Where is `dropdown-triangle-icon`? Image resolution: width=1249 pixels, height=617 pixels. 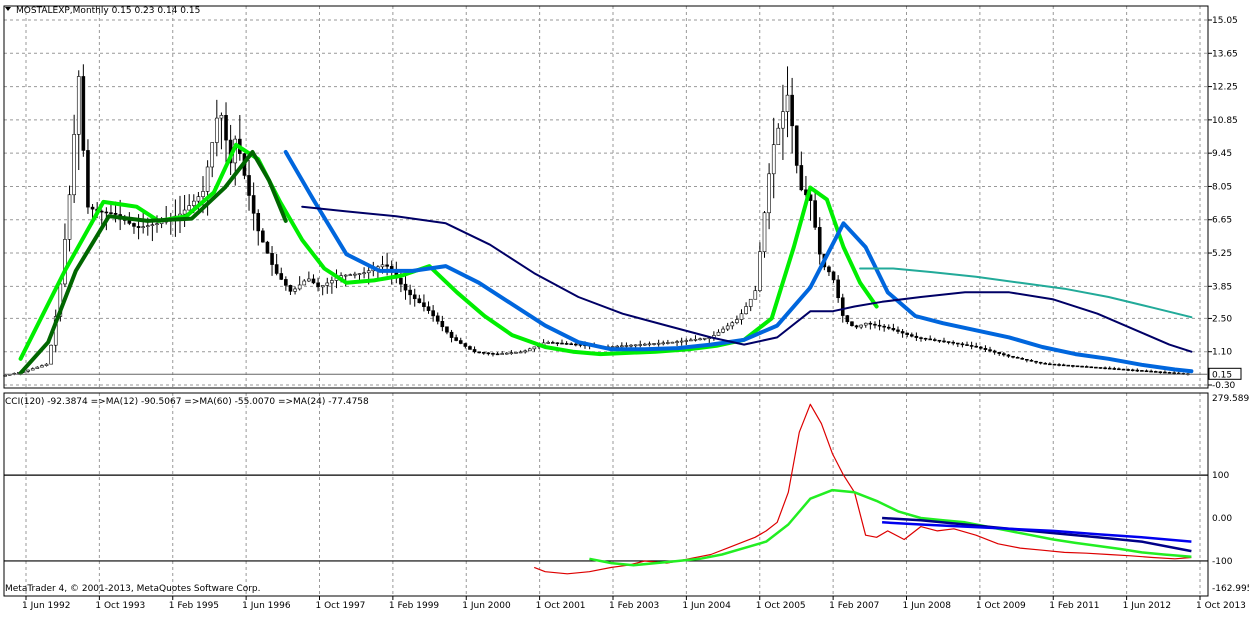
dropdown-triangle-icon is located at coordinates (8, 9).